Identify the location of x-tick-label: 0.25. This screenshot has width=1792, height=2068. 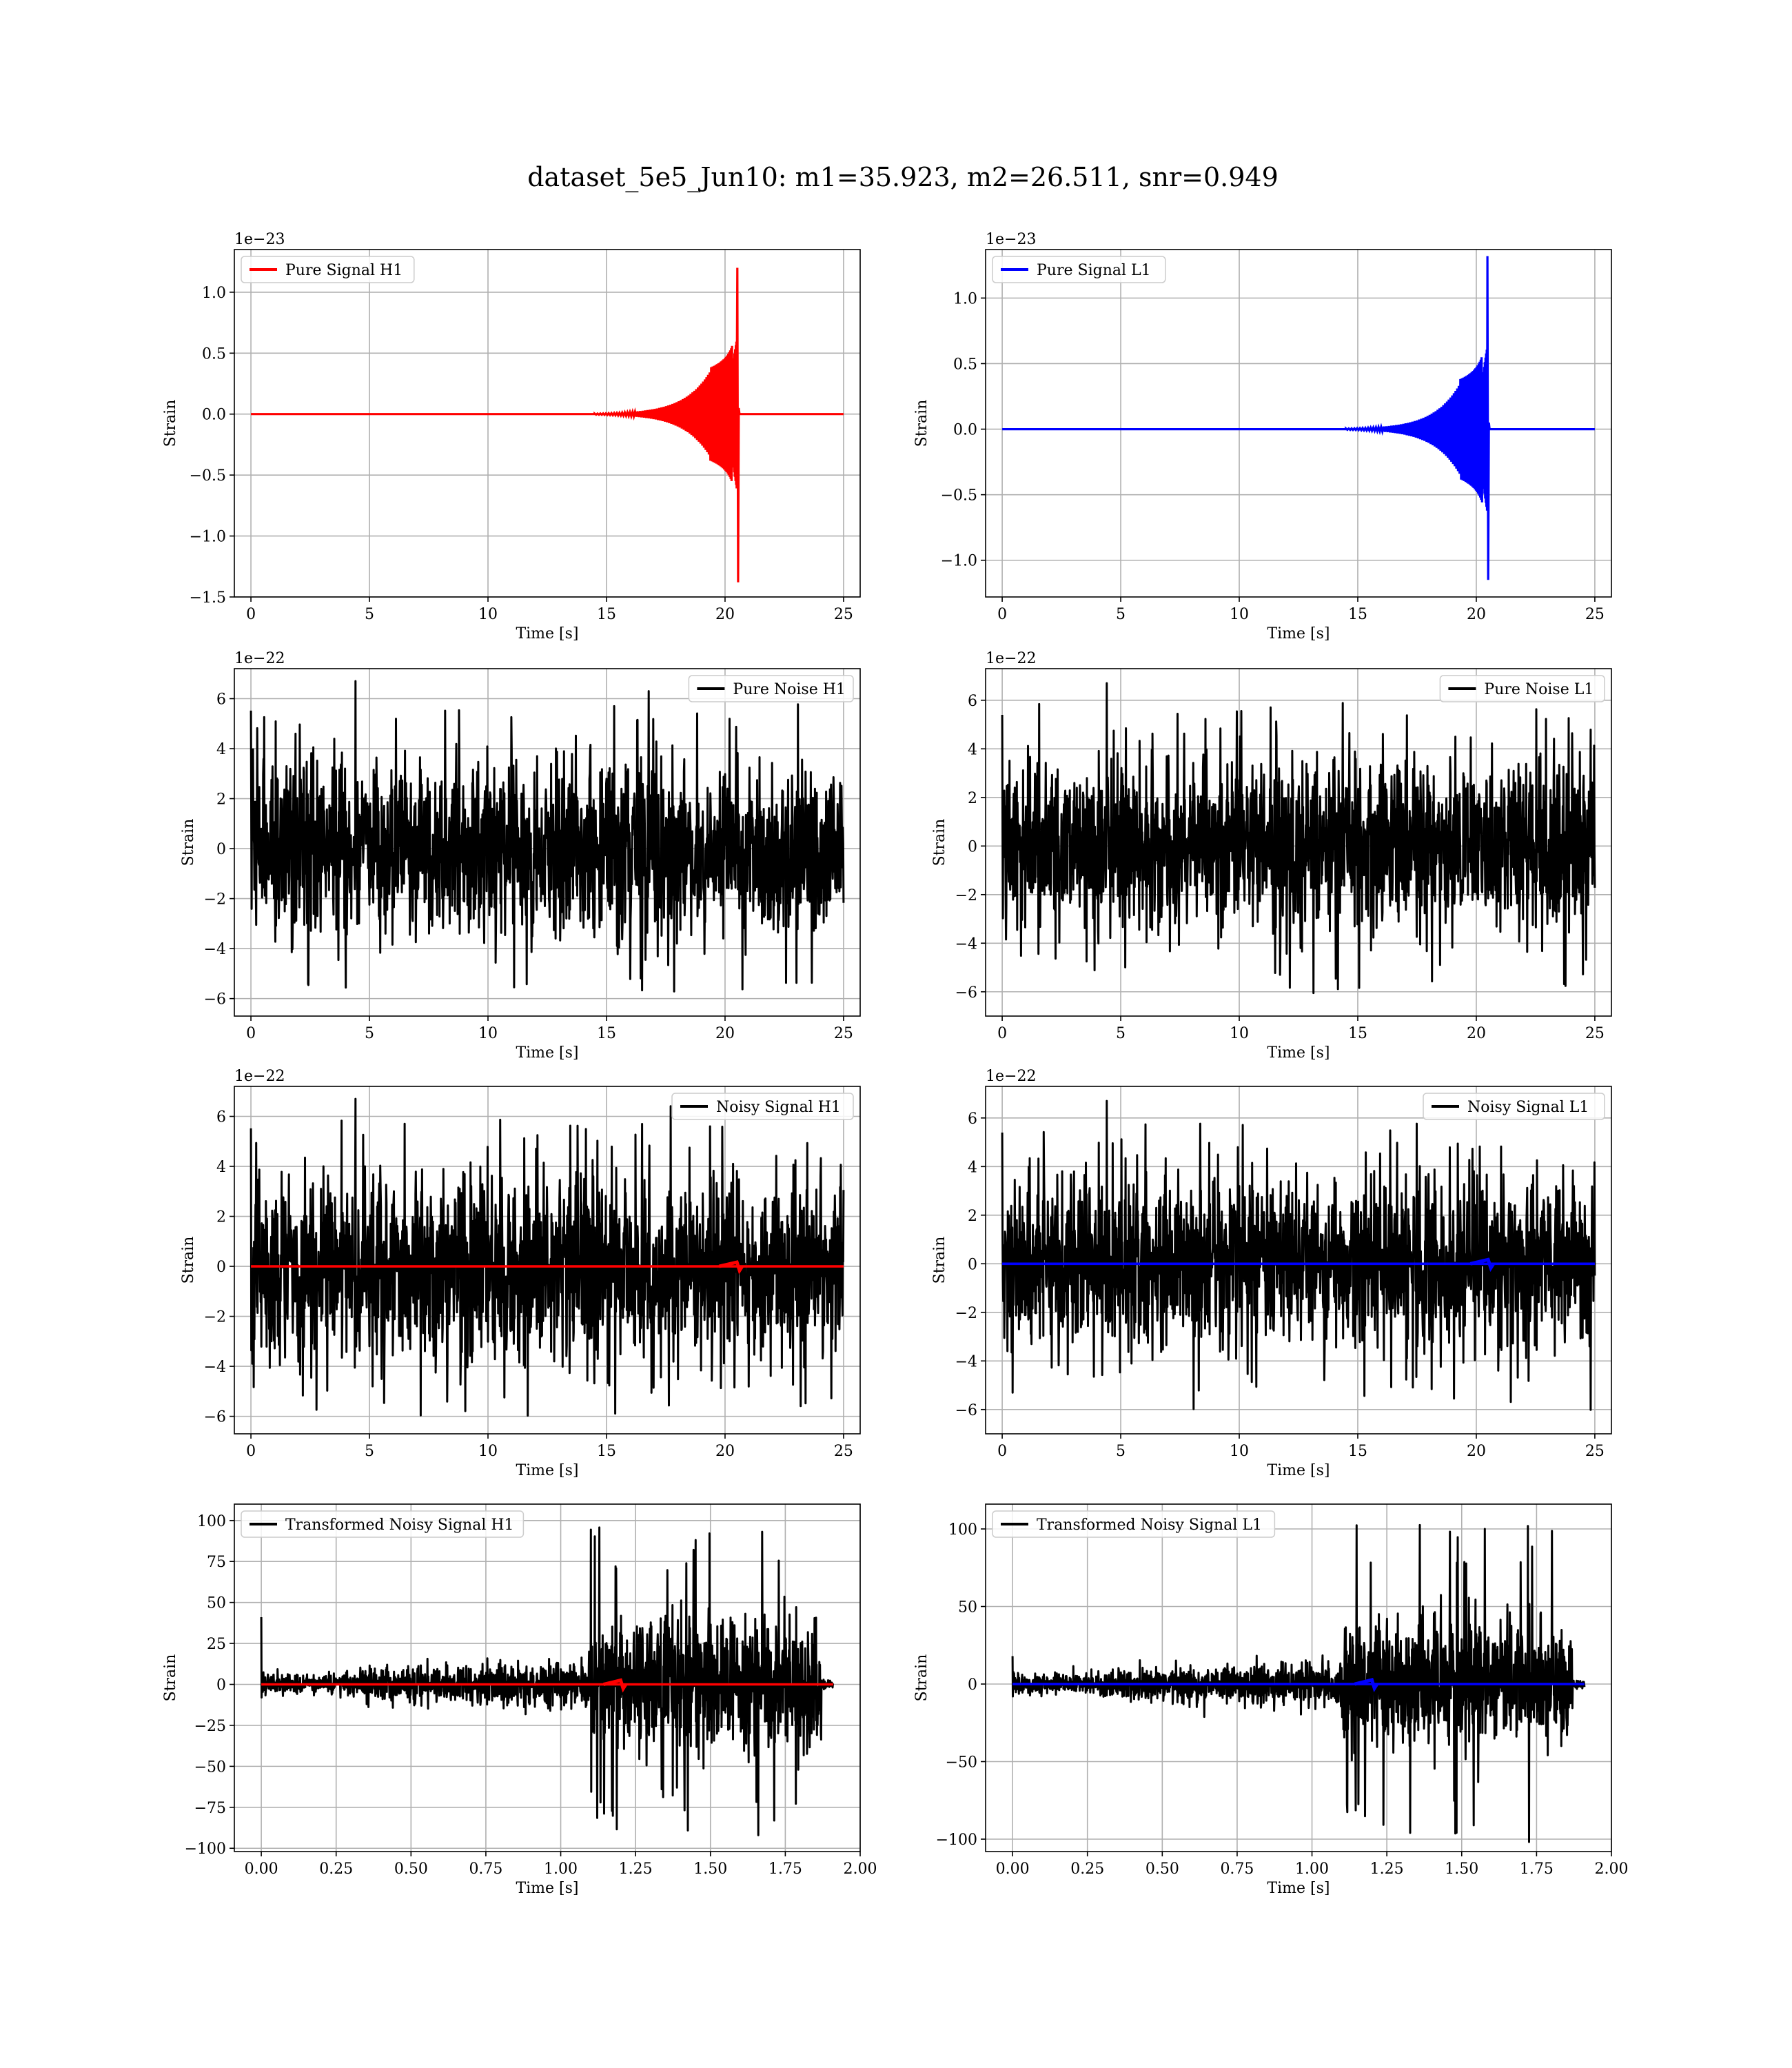
(336, 1869).